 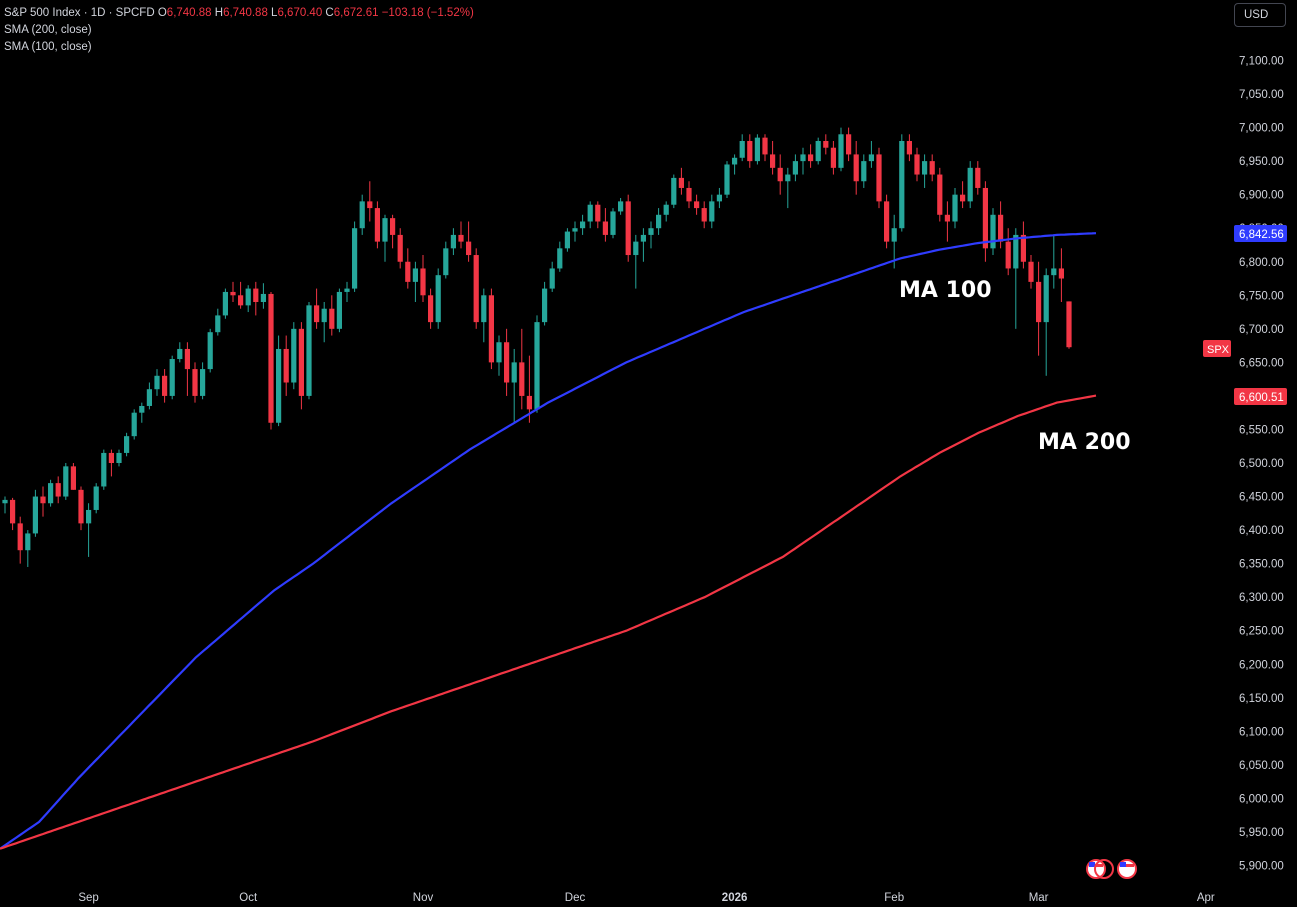 I want to click on sma100-legend: SMA (100, close), so click(x=48, y=47).